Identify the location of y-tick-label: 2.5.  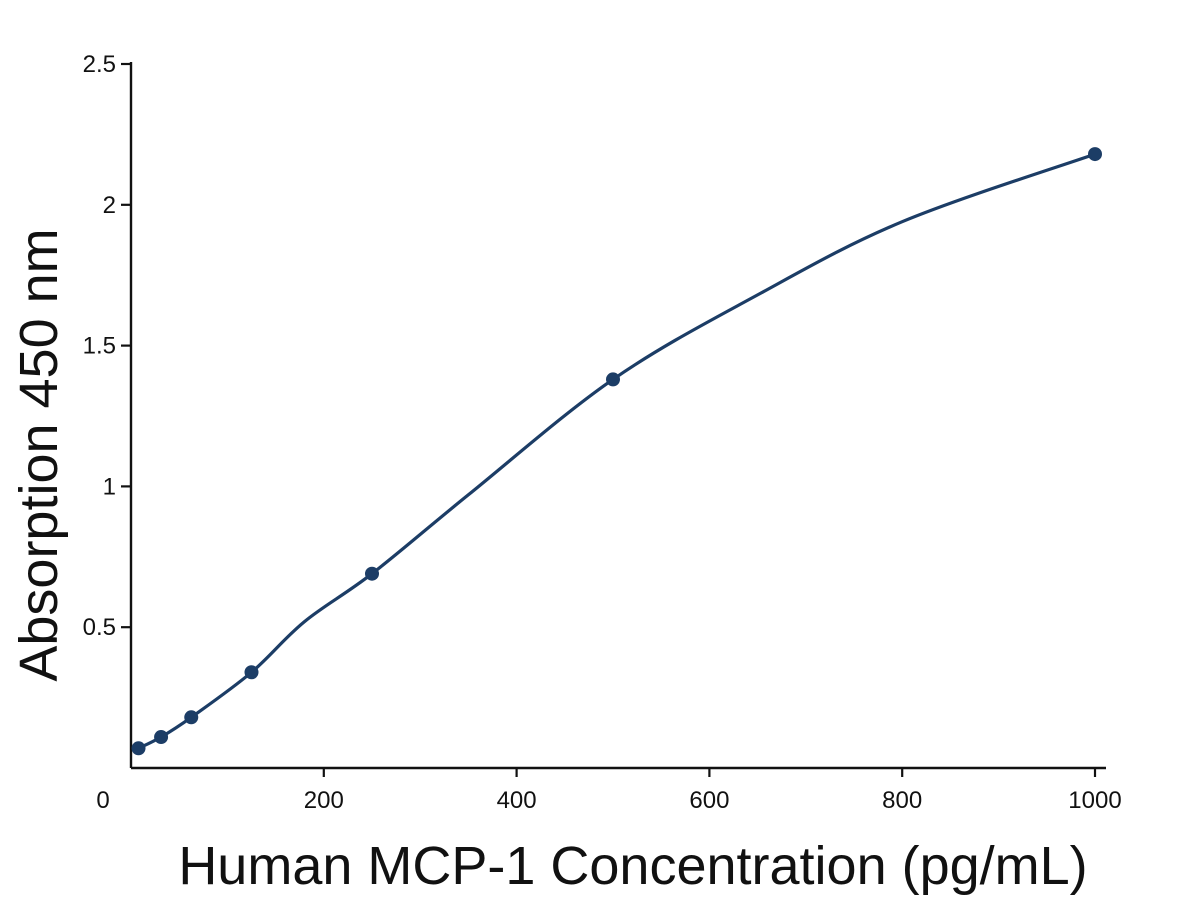
(99, 64).